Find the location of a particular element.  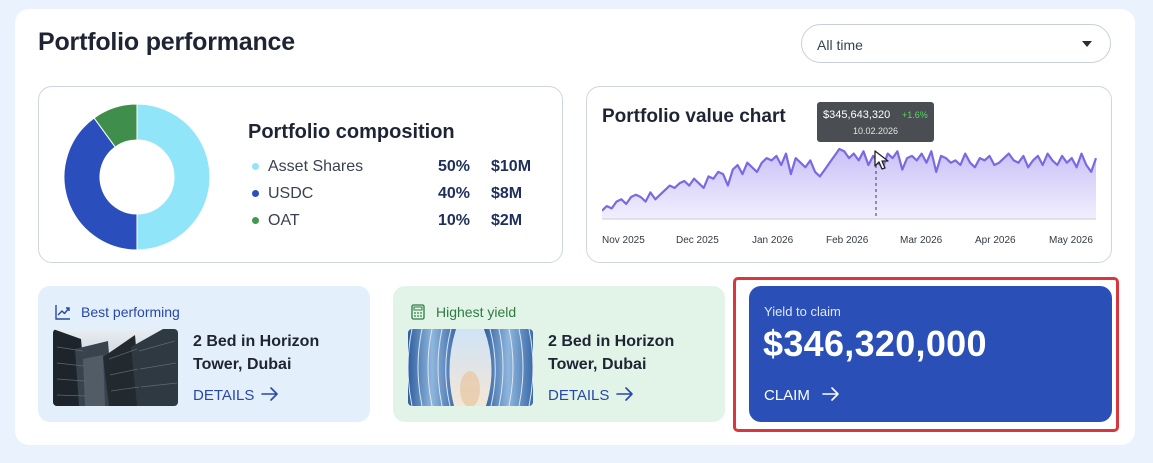

highest-yield-header: Highest yield is located at coordinates (550, 312).